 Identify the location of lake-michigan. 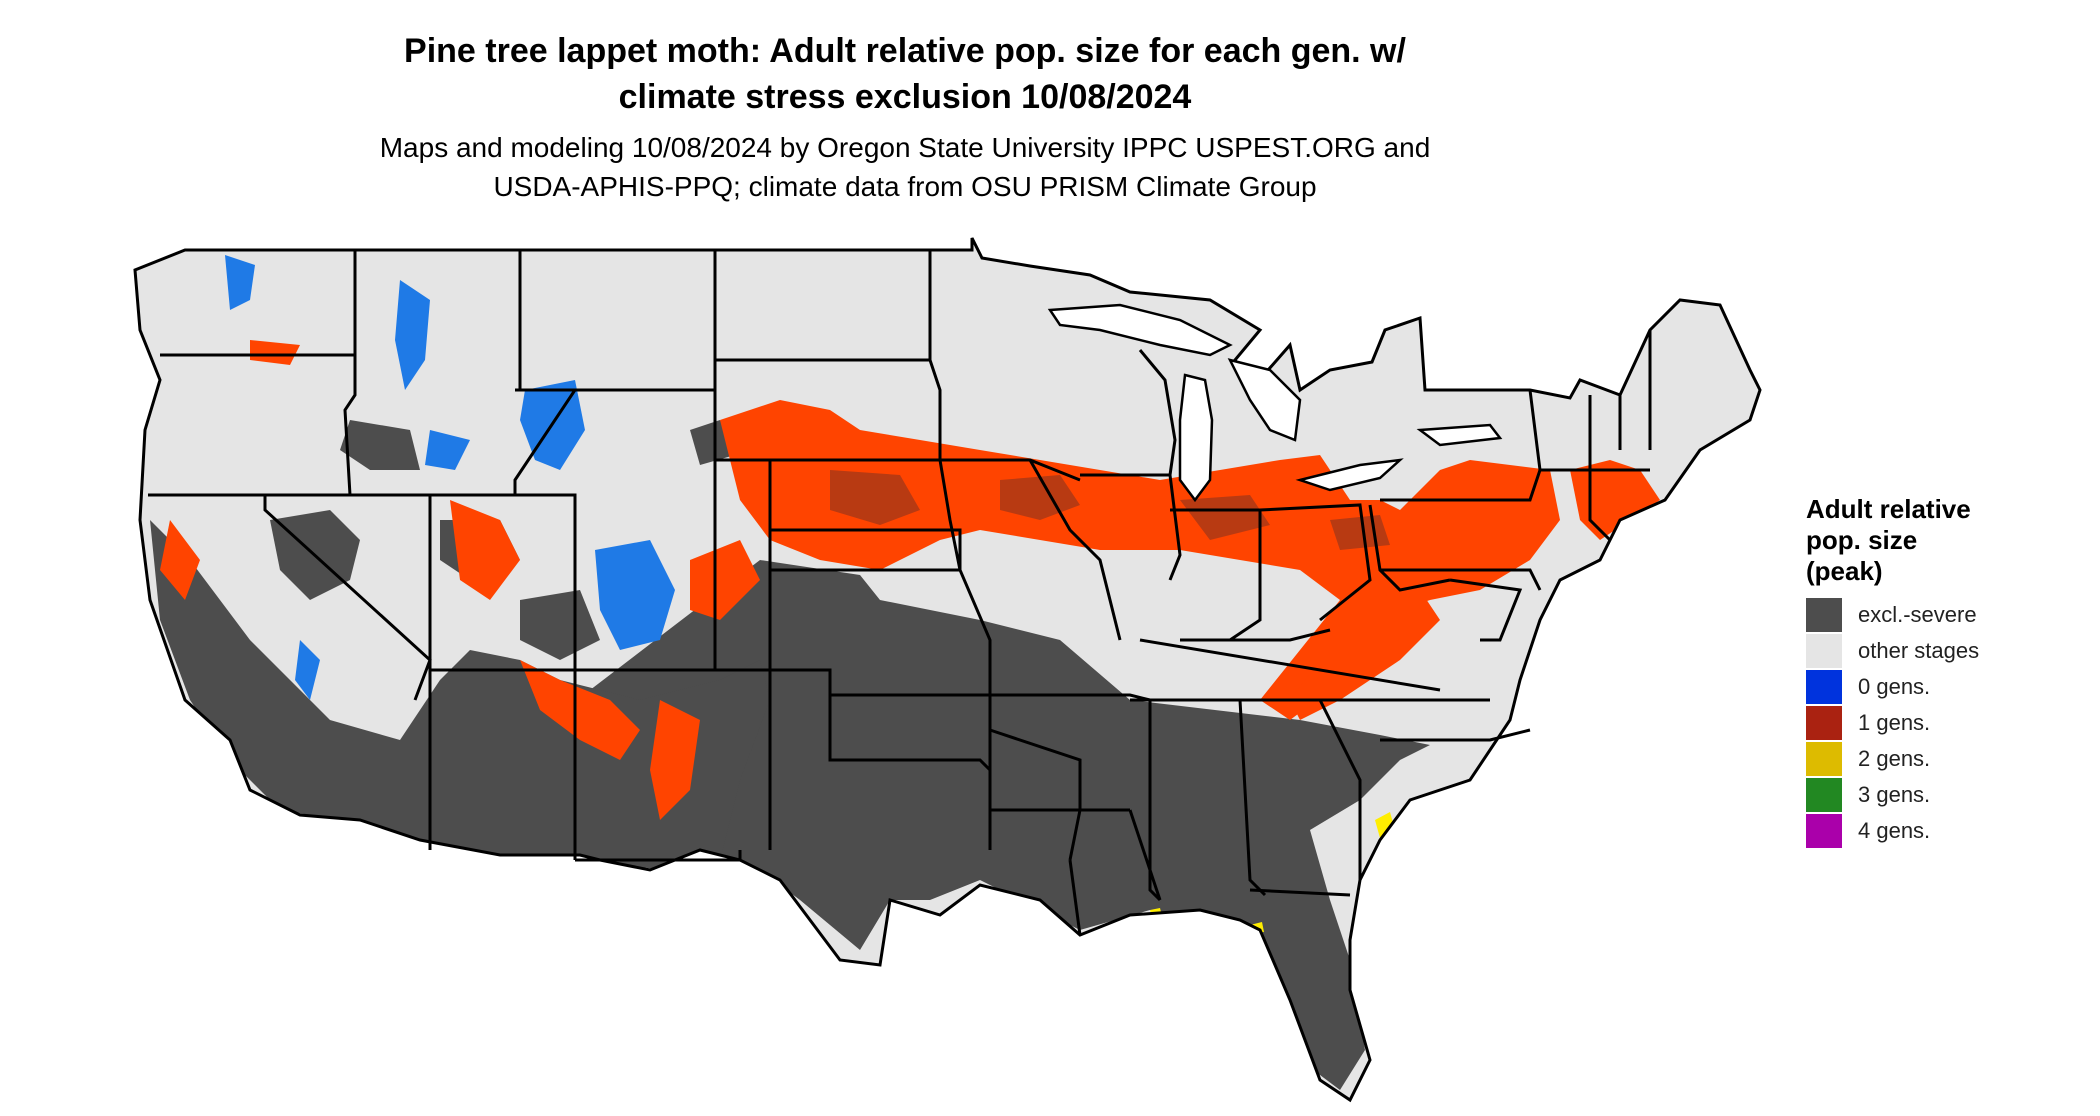
(1196, 438).